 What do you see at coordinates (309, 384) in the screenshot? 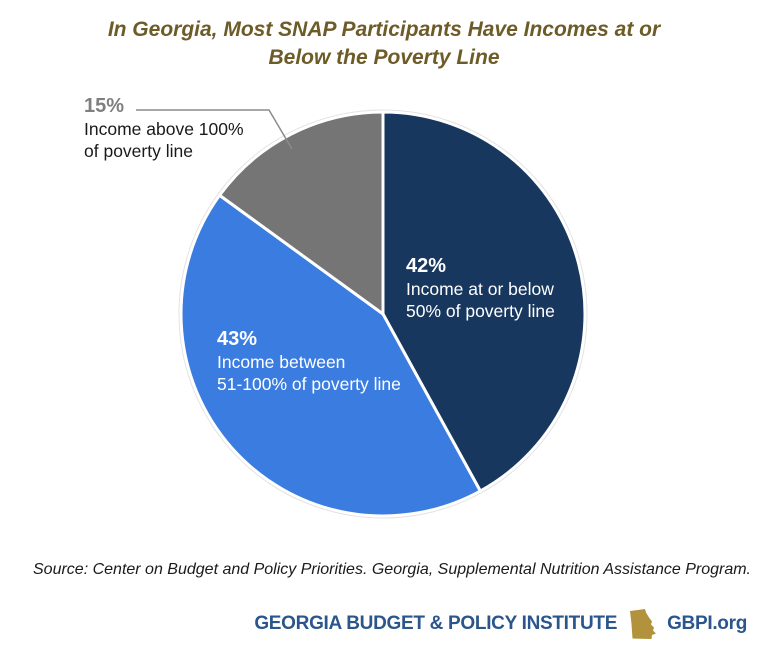
I see `label-between-51-100-line2: 51-100% of poverty line` at bounding box center [309, 384].